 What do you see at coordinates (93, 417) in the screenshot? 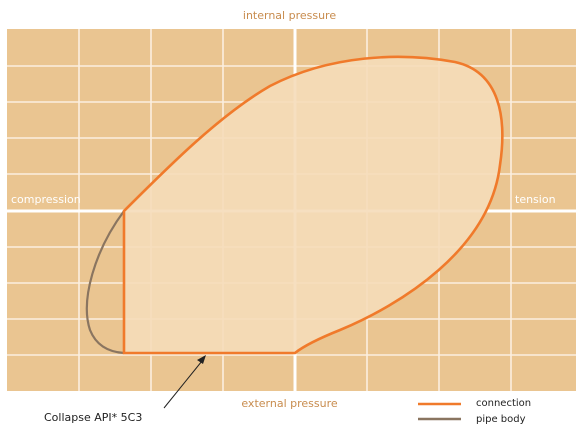
I see `collapse-annotation: Collapse API* 5C3` at bounding box center [93, 417].